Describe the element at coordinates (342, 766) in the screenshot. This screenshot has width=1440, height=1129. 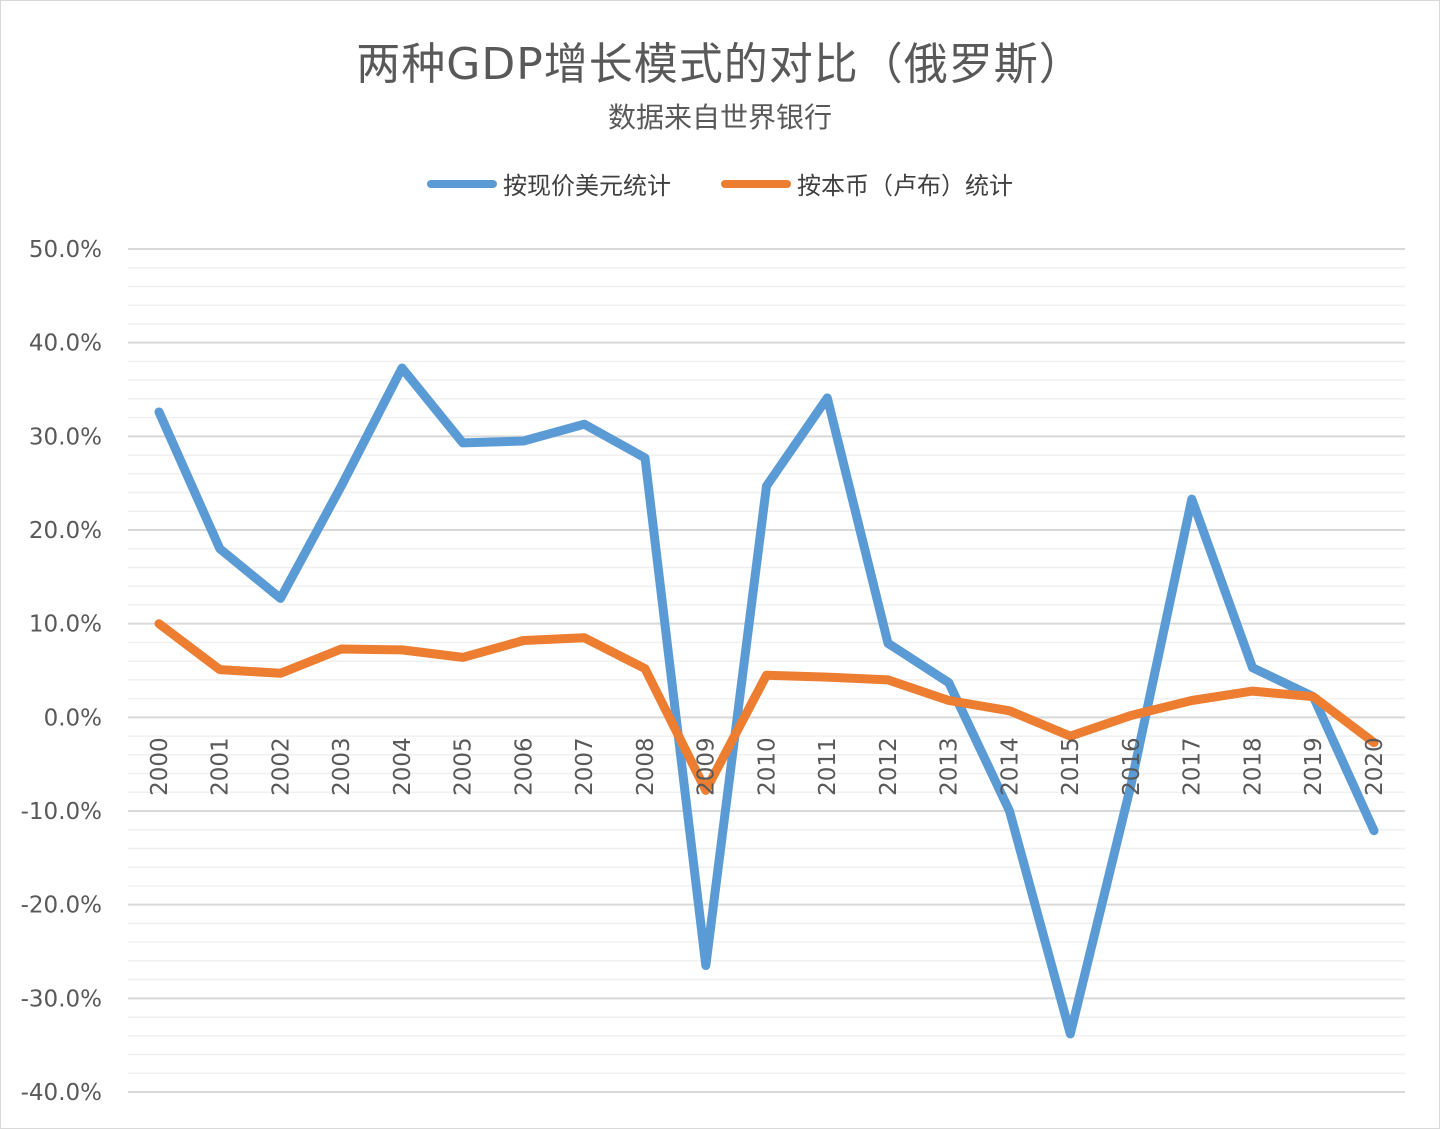
I see `x-tick-label: 2003` at that location.